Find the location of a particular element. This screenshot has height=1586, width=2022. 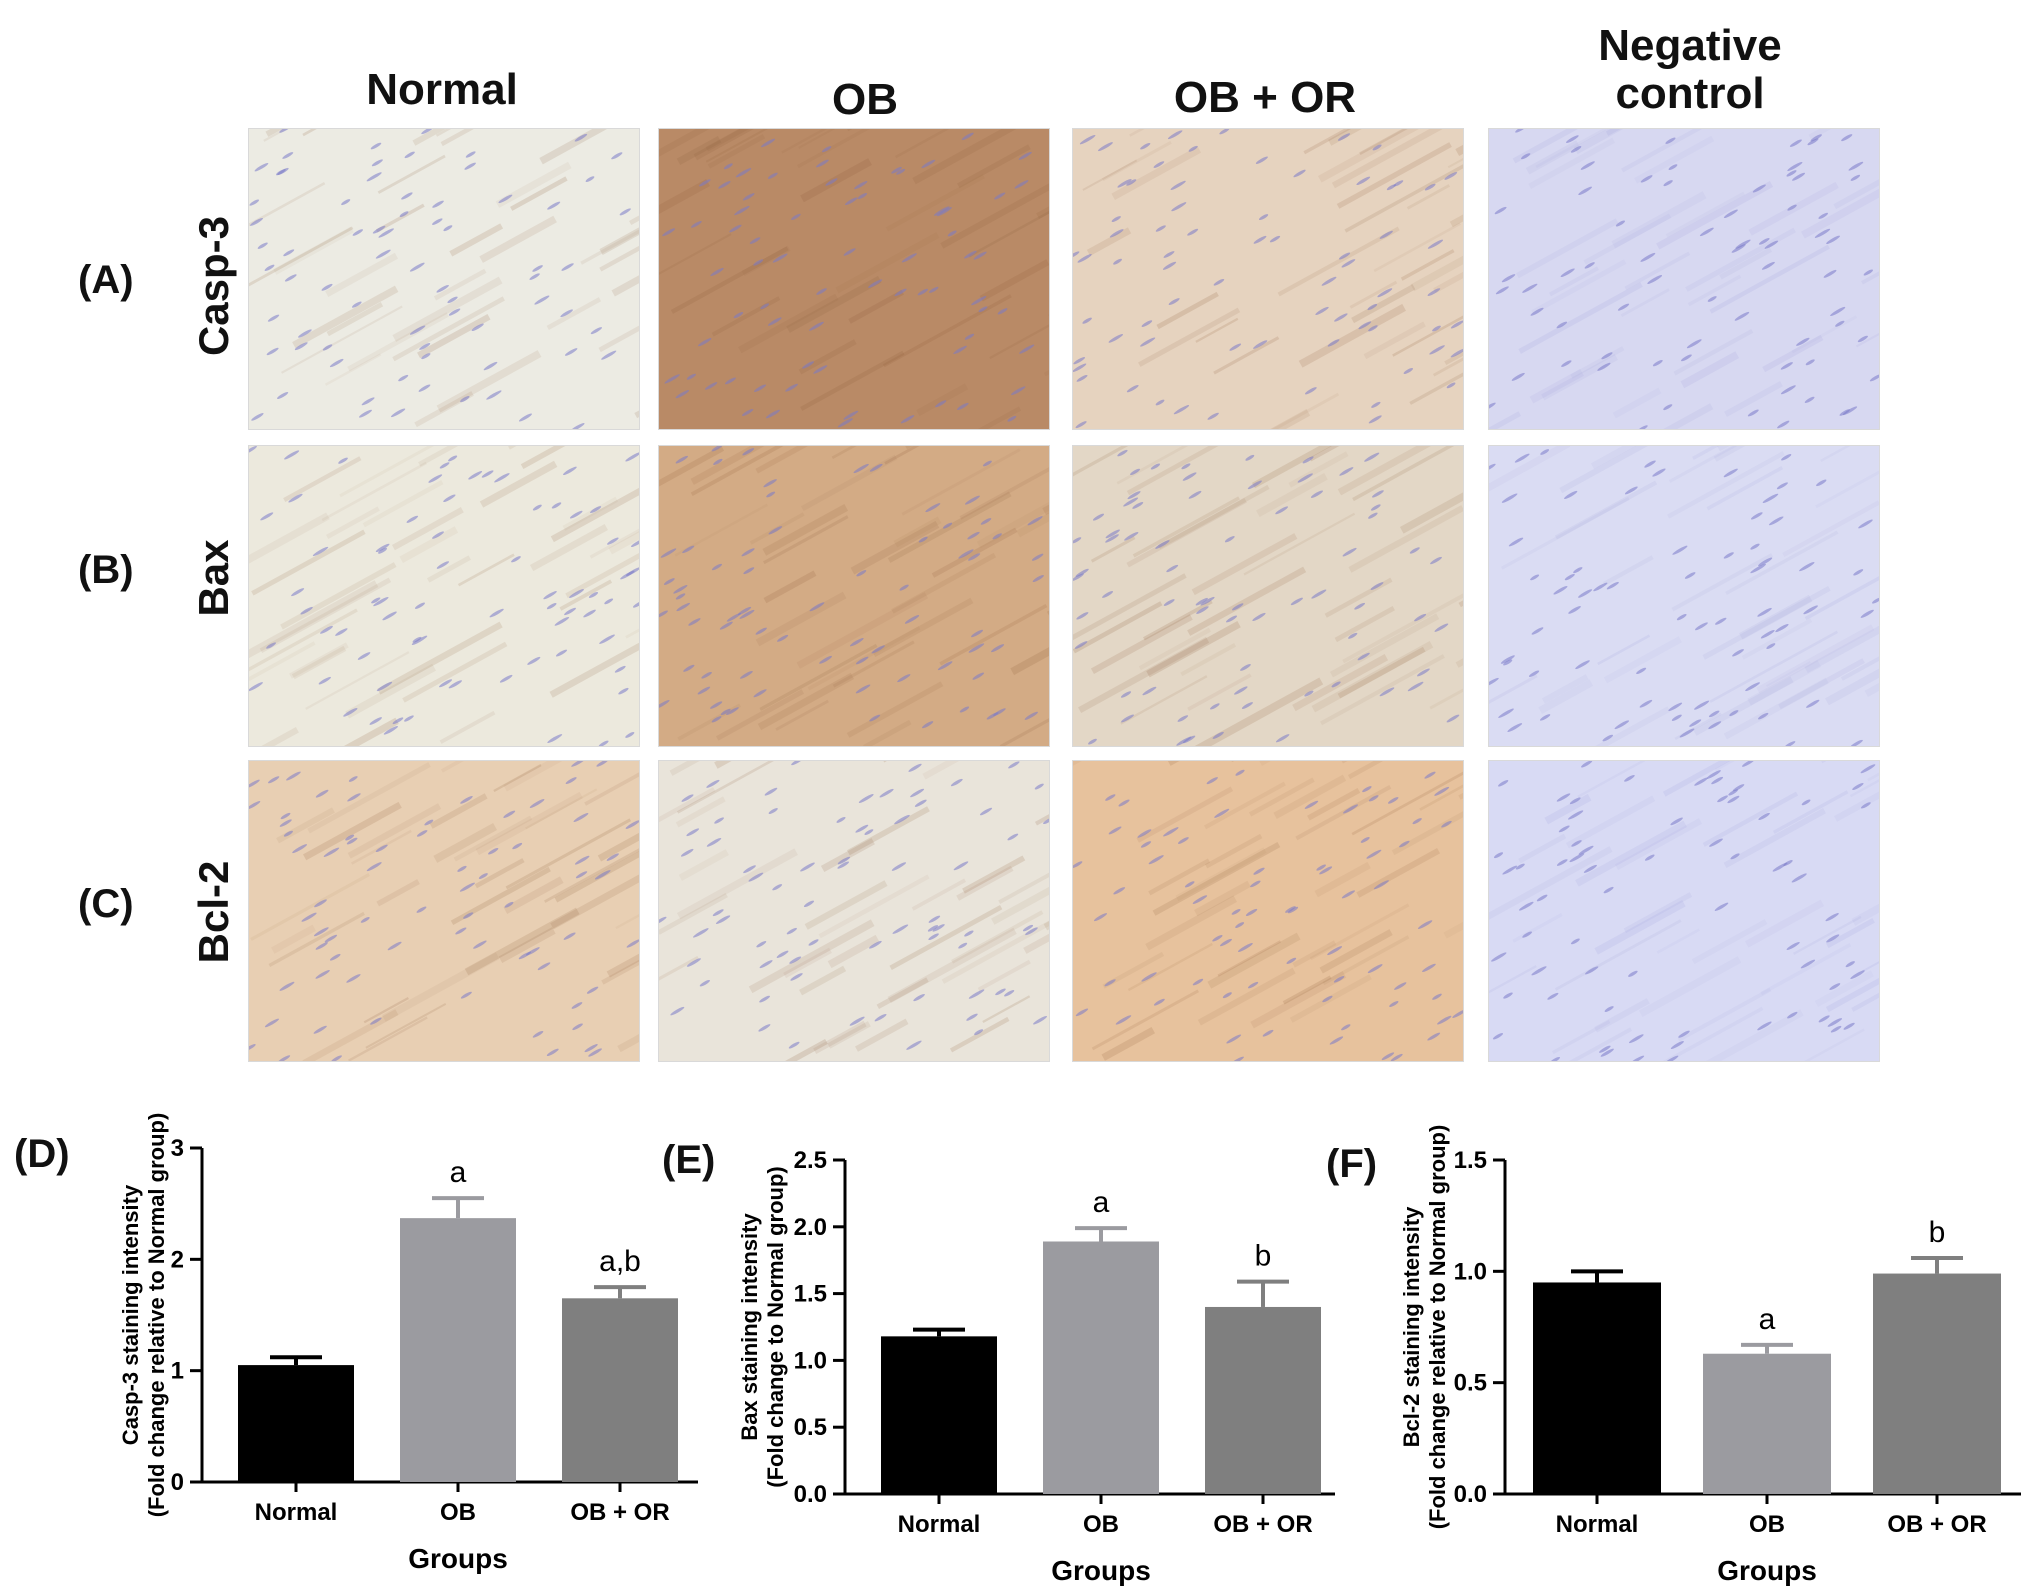

column-header-ob: OB is located at coordinates (865, 99).